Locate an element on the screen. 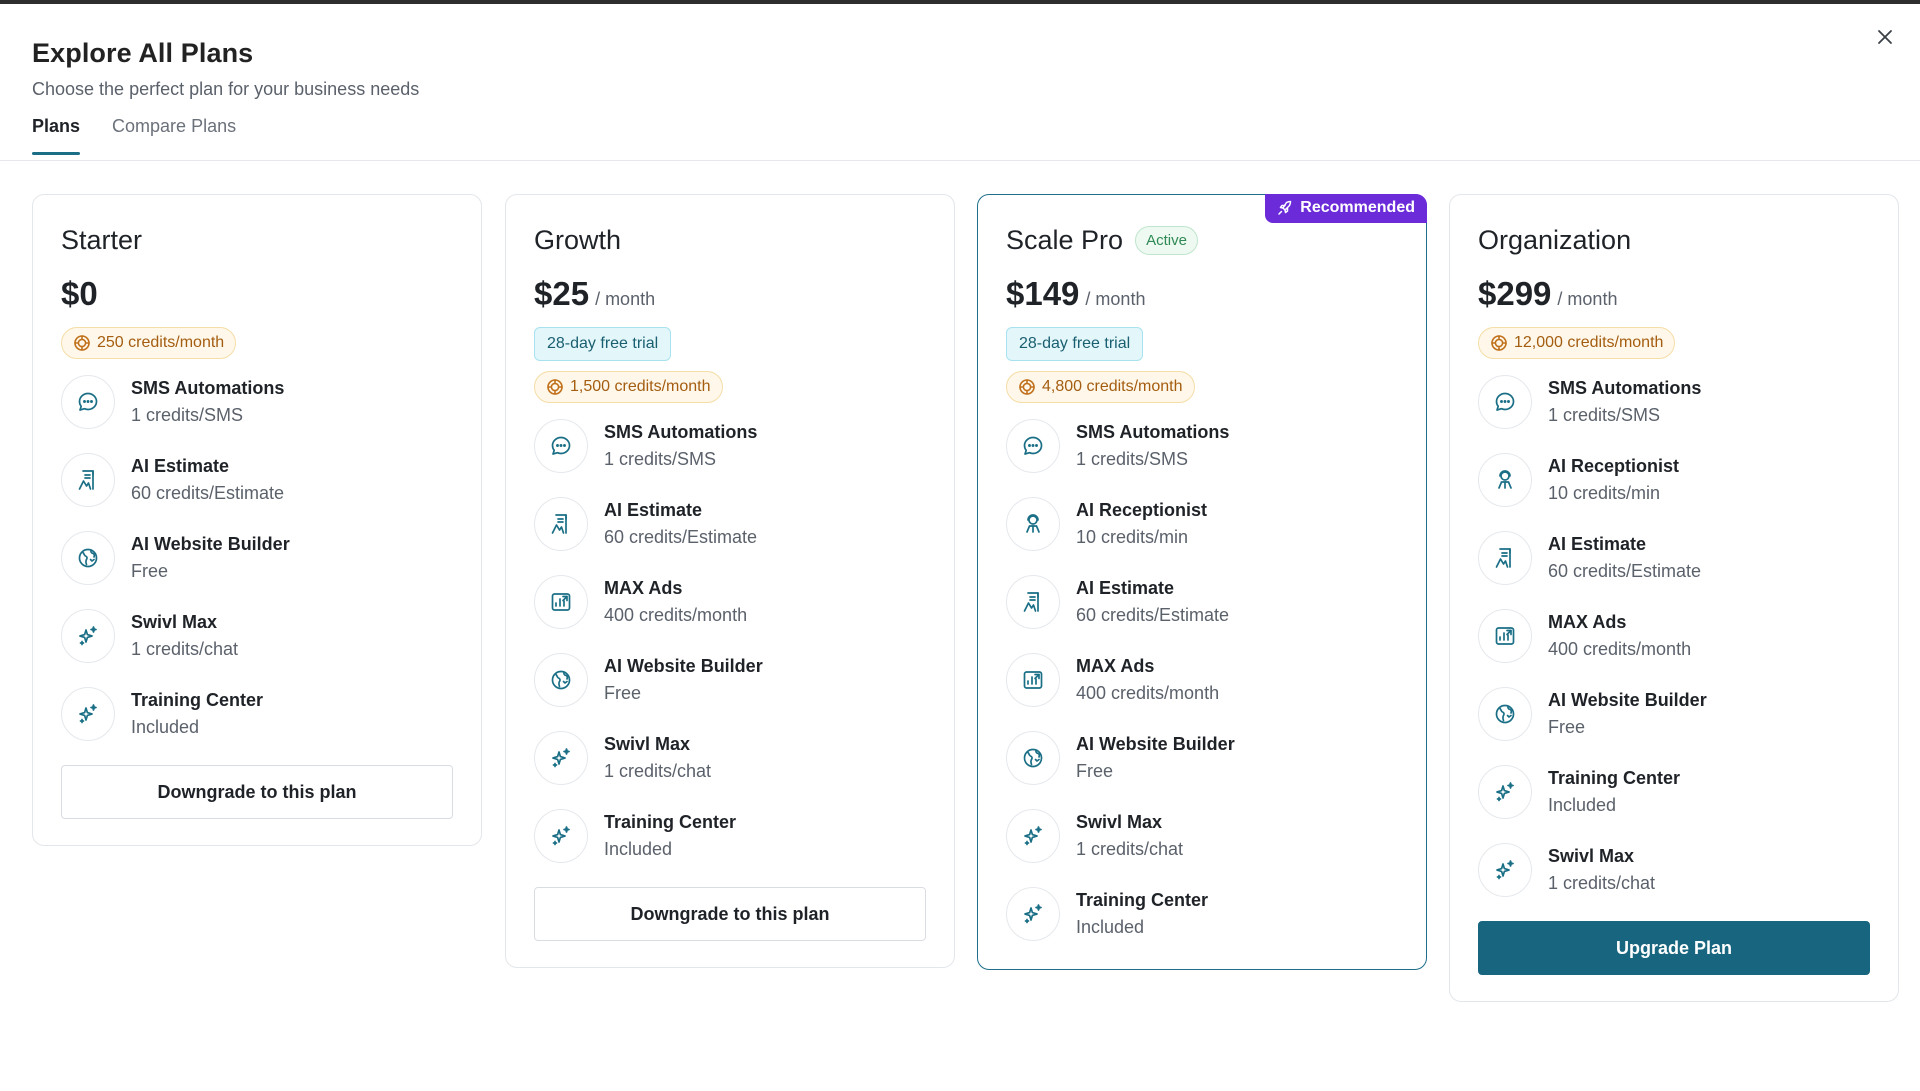 Image resolution: width=1920 pixels, height=1091 pixels. feature-item: AI Estimate 60 credits/Estimate is located at coordinates (730, 524).